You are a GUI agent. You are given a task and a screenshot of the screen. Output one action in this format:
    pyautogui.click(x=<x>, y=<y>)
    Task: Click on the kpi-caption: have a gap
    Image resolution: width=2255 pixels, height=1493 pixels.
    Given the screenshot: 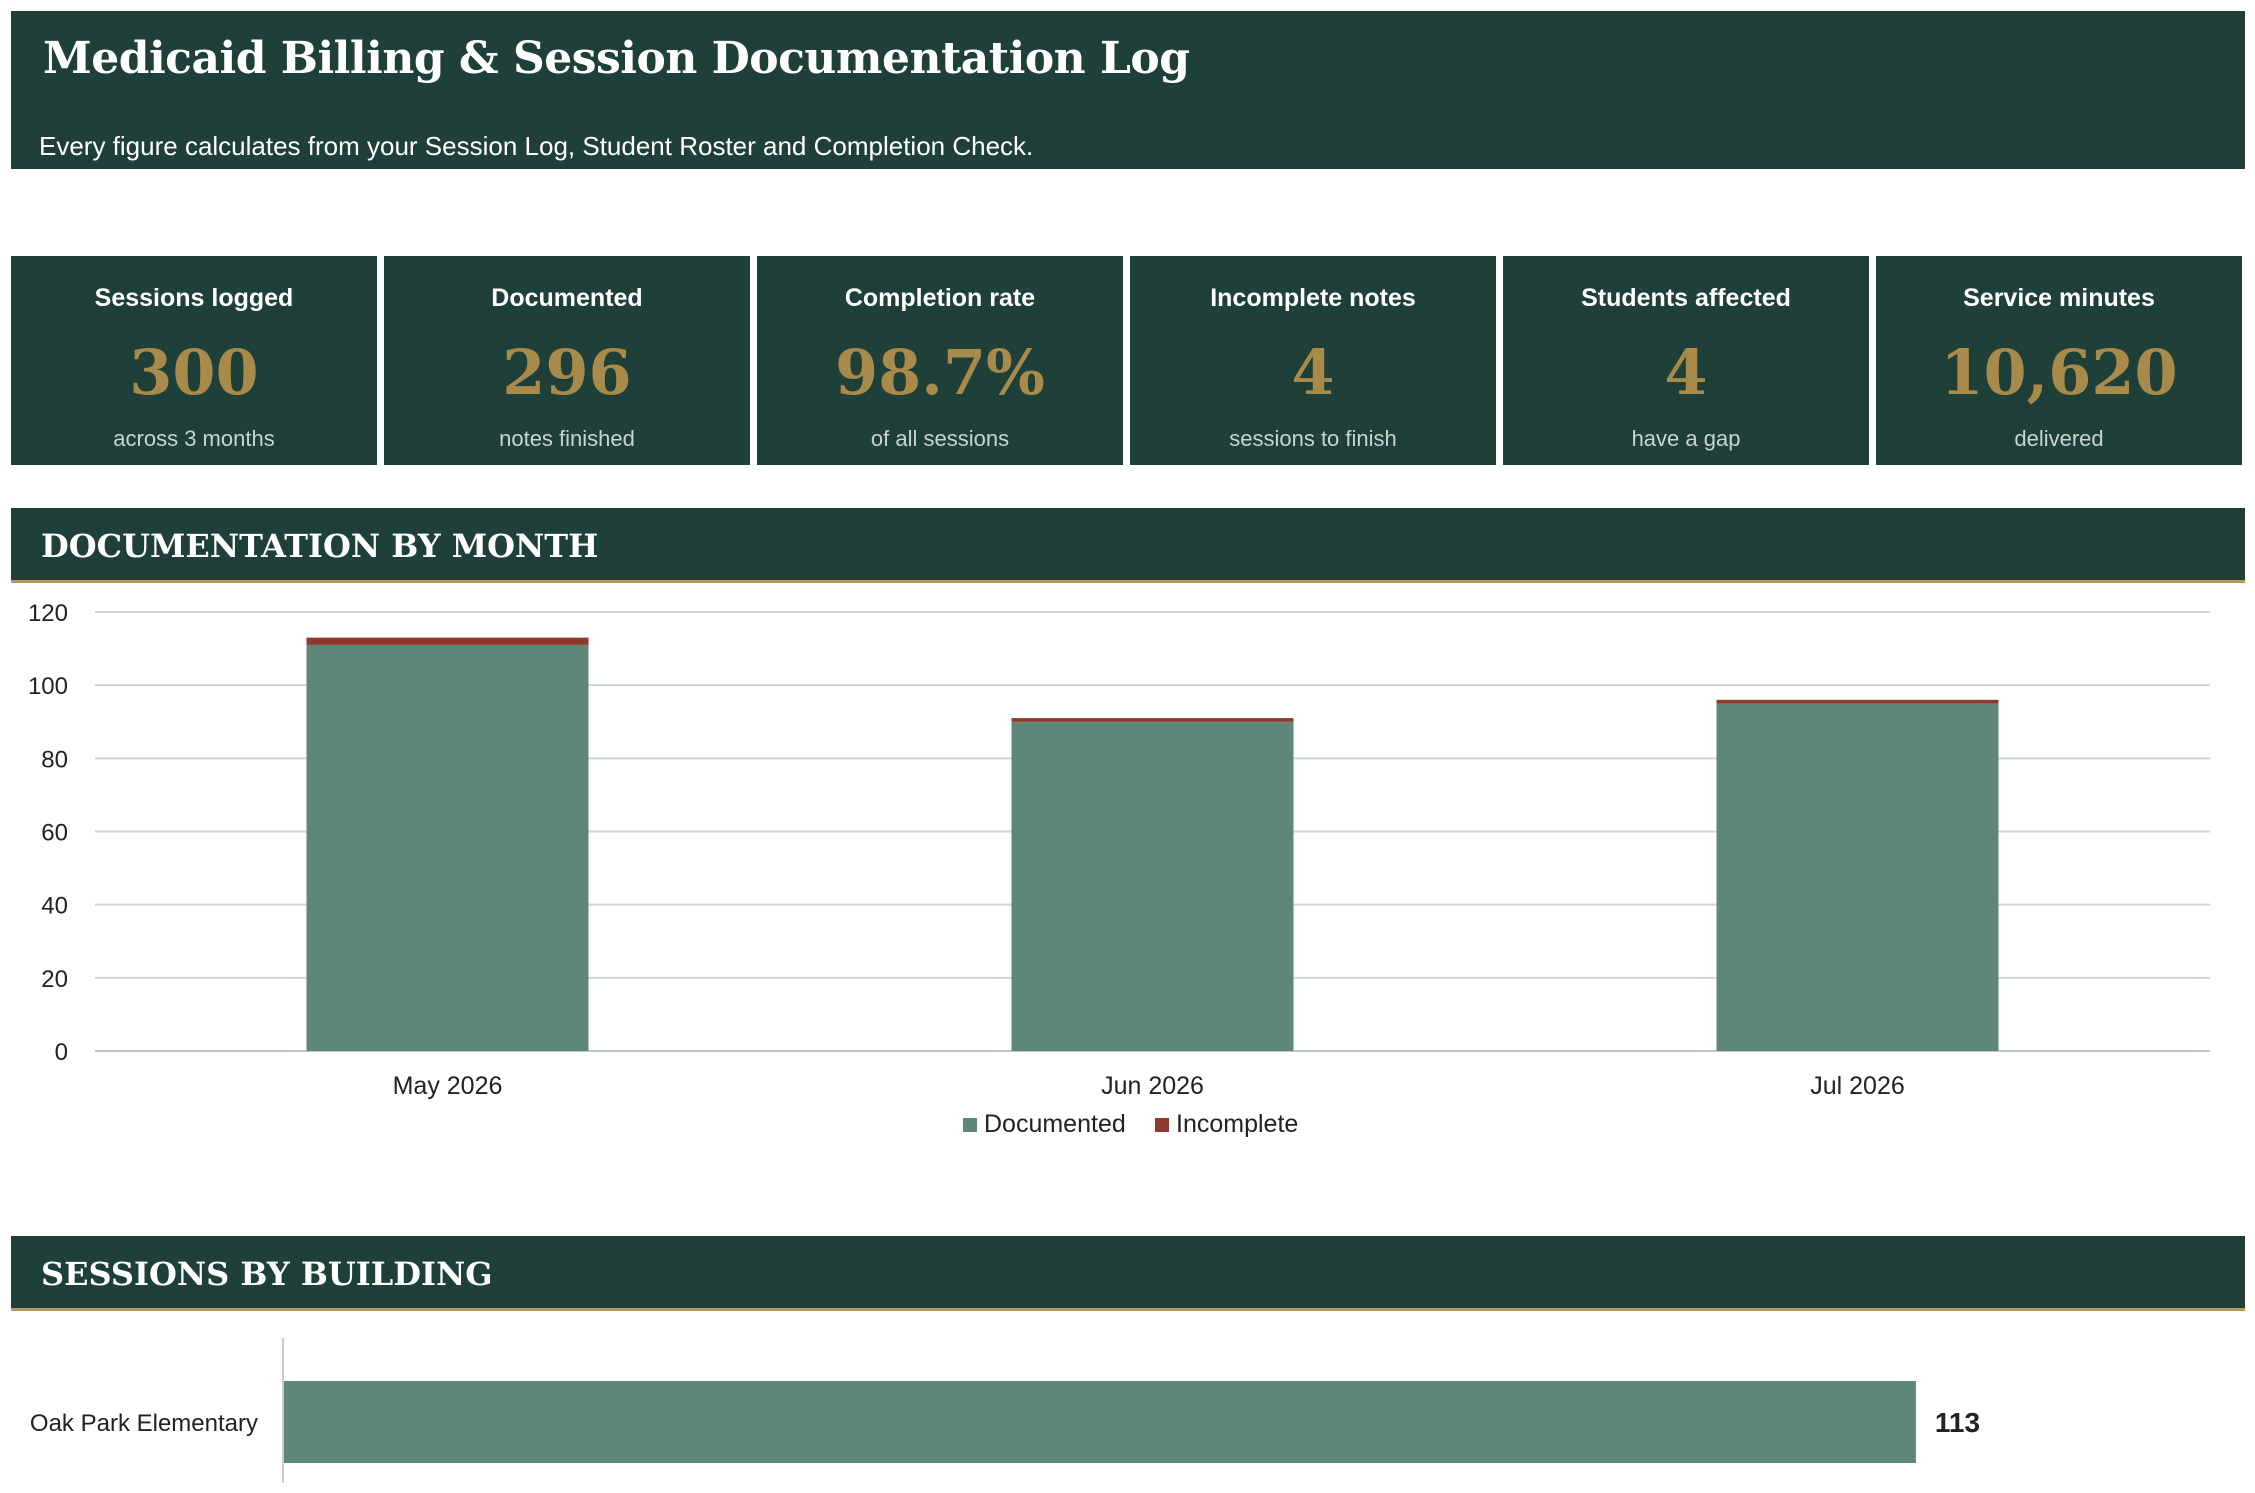 What is the action you would take?
    pyautogui.click(x=1686, y=438)
    